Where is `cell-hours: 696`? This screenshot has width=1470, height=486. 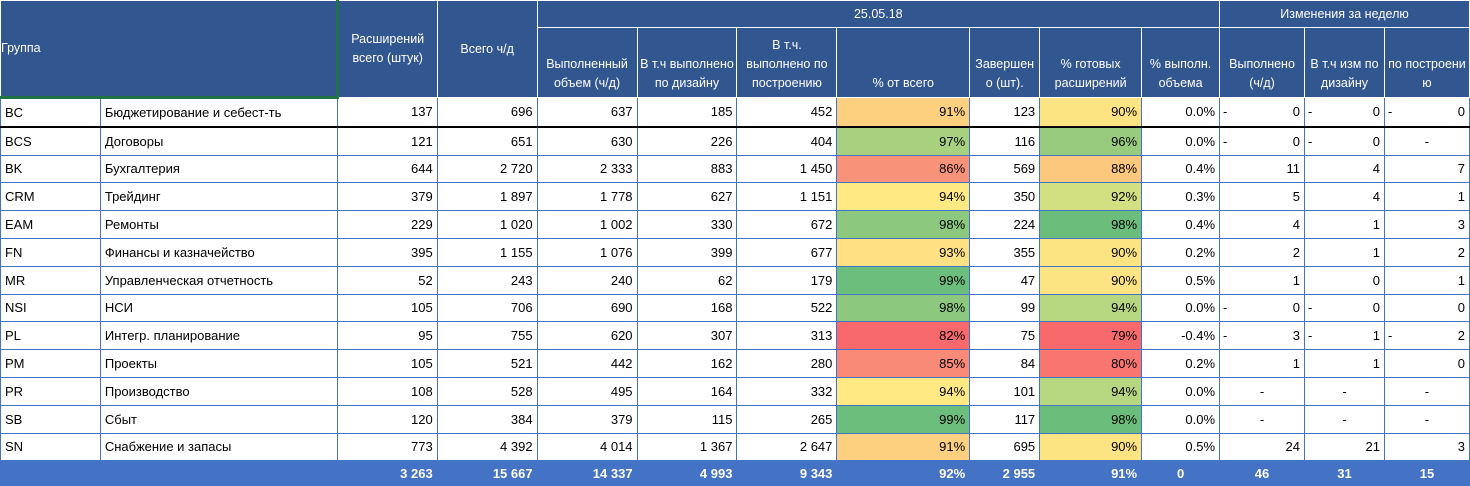 cell-hours: 696 is located at coordinates (487, 112).